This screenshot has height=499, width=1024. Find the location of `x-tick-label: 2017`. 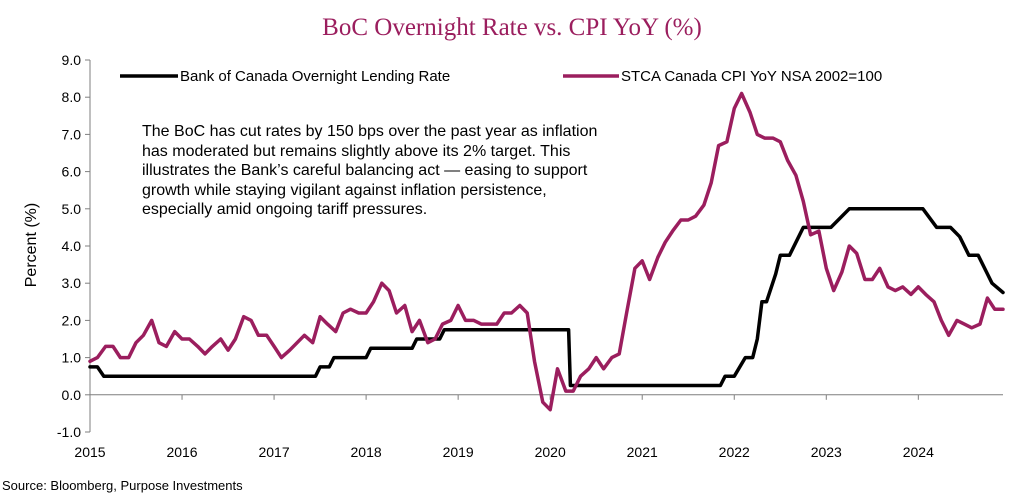

x-tick-label: 2017 is located at coordinates (273, 452).